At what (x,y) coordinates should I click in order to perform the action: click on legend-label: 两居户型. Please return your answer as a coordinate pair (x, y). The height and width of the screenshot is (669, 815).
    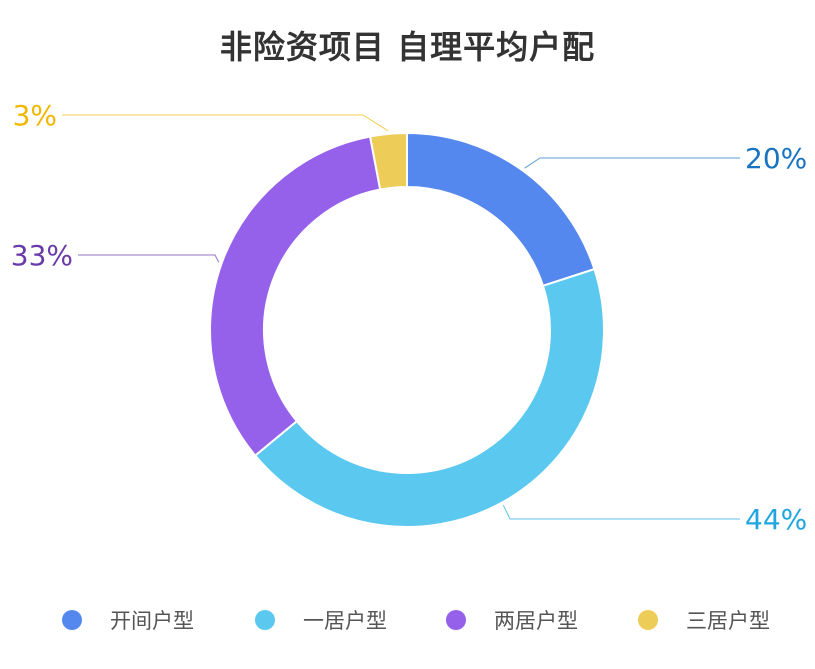
    Looking at the image, I should click on (536, 621).